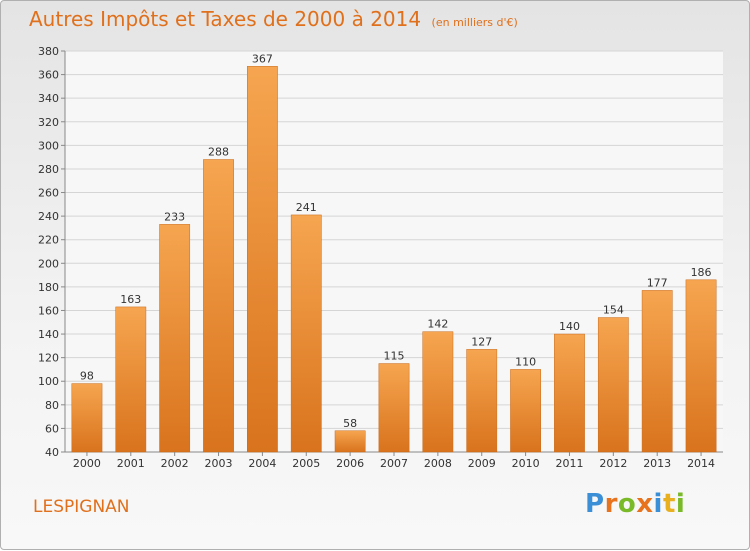  I want to click on bar-value-label: 115, so click(394, 356).